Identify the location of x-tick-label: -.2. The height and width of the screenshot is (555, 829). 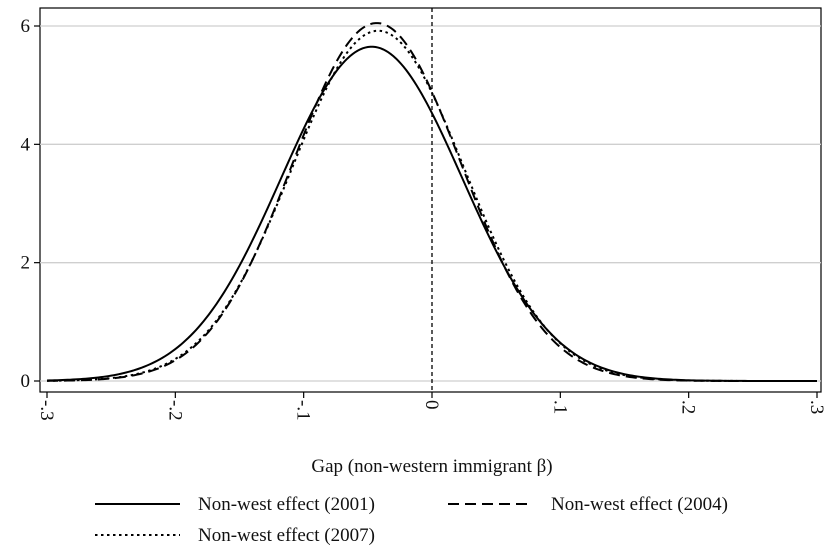
(174, 410).